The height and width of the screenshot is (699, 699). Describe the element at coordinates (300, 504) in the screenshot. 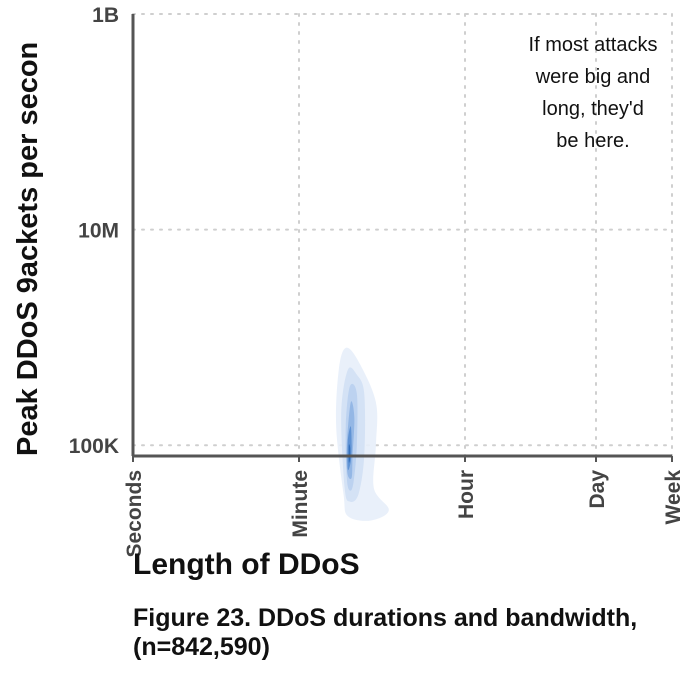

I see `x-tick-label: Minute` at that location.